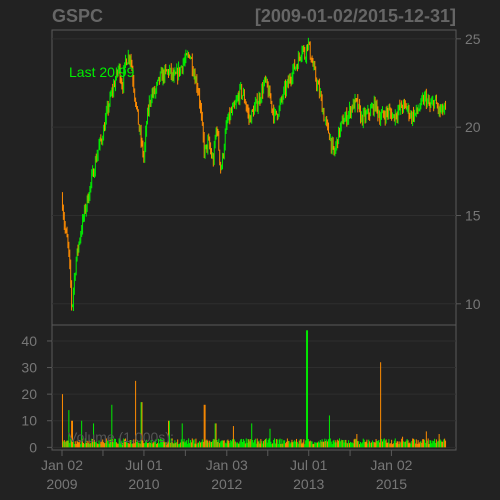 Image resolution: width=500 pixels, height=500 pixels. What do you see at coordinates (61, 484) in the screenshot?
I see `x-tick-year-label: 2009` at bounding box center [61, 484].